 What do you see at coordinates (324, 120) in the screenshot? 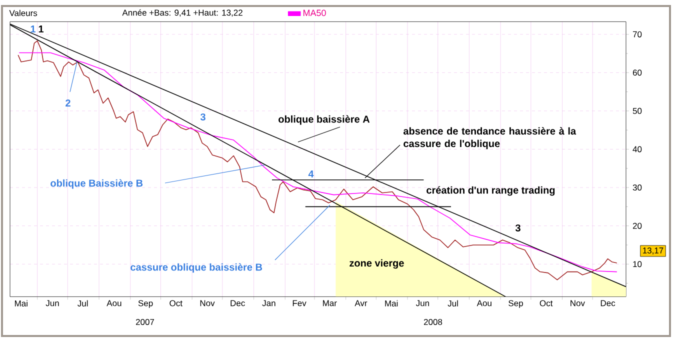
I see `annotation: oblique baissière A` at bounding box center [324, 120].